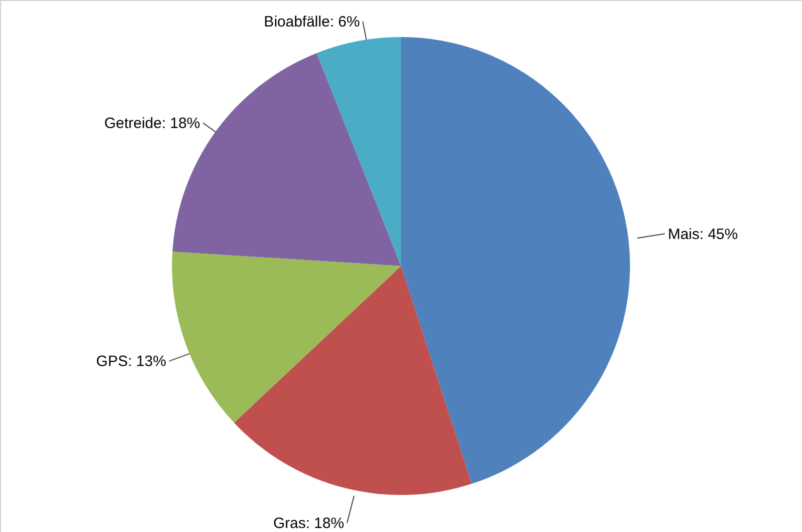 This screenshot has height=532, width=802. Describe the element at coordinates (308, 523) in the screenshot. I see `slice-label: Gras: 18%` at that location.